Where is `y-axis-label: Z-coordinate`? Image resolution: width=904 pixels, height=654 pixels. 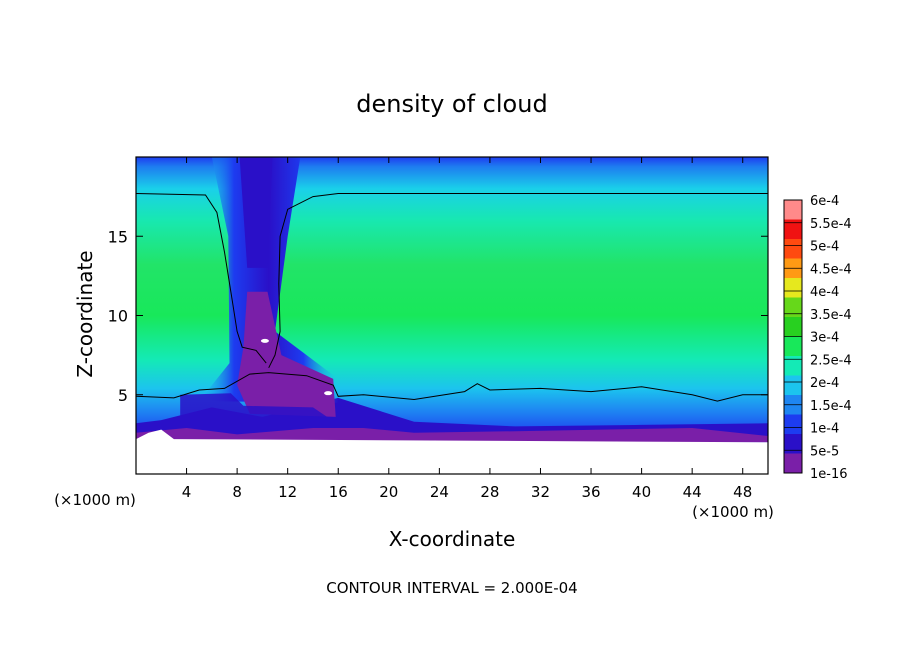 y-axis-label: Z-coordinate is located at coordinates (85, 313).